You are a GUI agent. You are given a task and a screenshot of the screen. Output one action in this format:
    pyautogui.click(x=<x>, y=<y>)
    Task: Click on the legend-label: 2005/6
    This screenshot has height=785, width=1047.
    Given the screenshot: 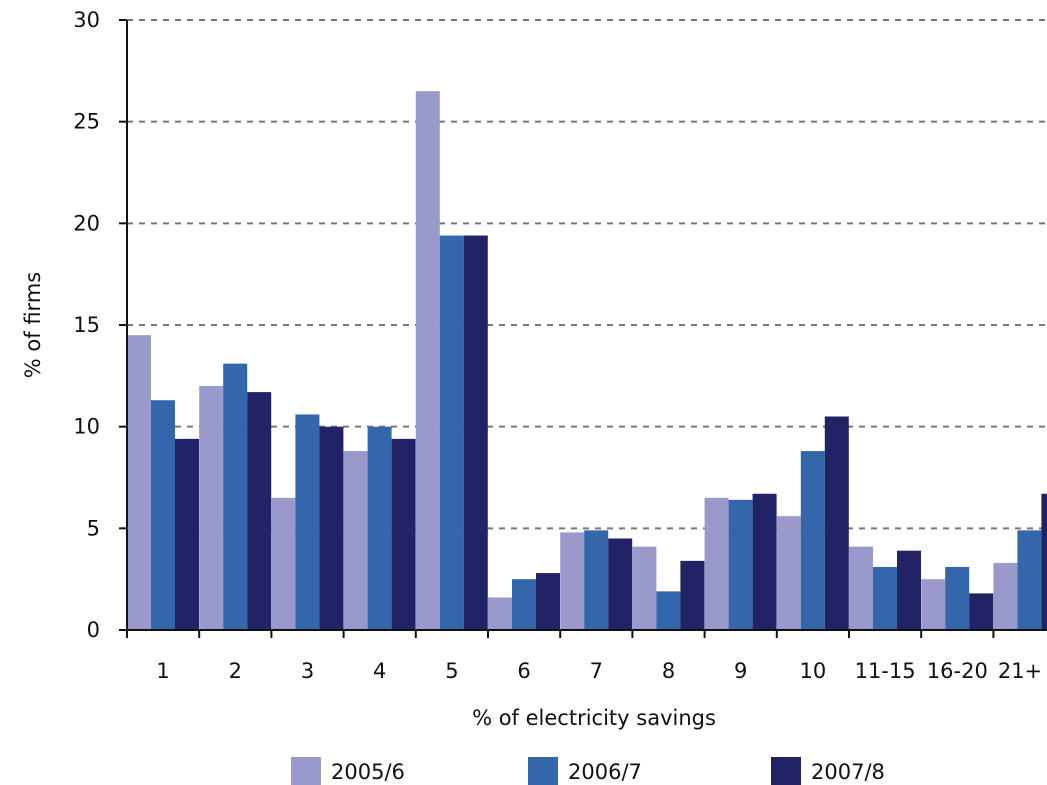 What is the action you would take?
    pyautogui.click(x=368, y=772)
    